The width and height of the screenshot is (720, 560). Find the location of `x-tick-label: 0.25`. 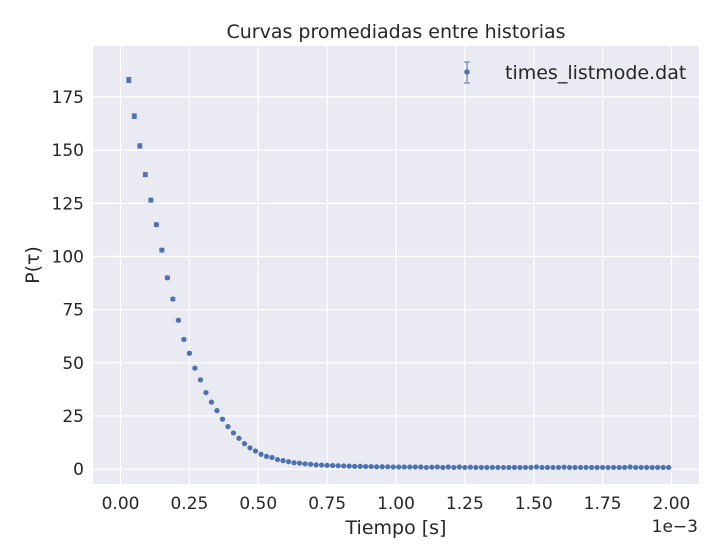

x-tick-label: 0.25 is located at coordinates (189, 504).